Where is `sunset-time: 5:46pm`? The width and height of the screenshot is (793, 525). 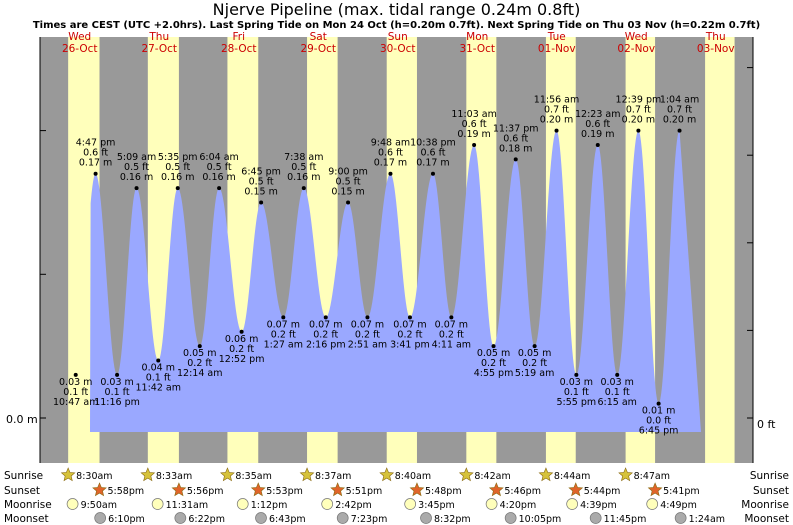
sunset-time: 5:46pm is located at coordinates (522, 491).